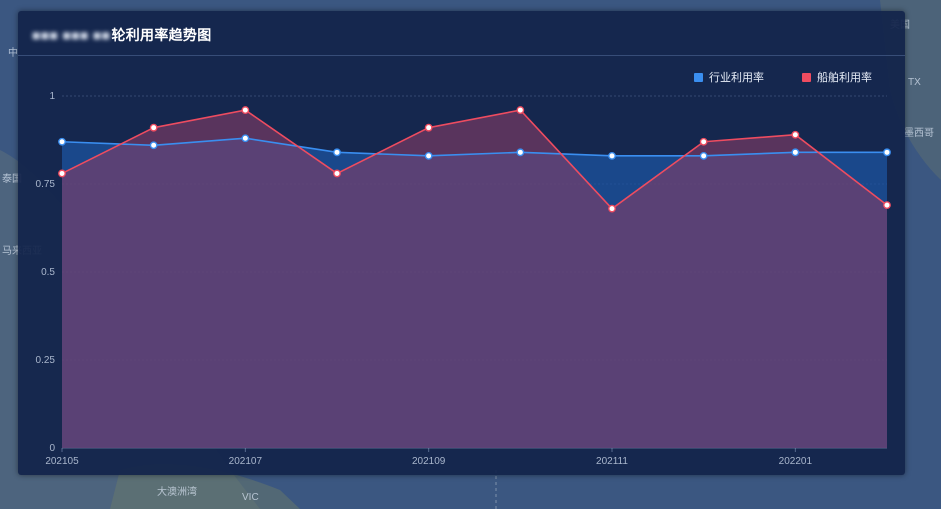  I want to click on map-label: 泰国, so click(12, 179).